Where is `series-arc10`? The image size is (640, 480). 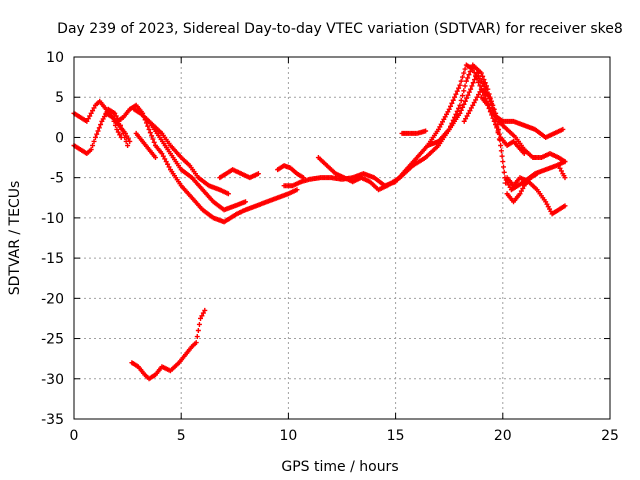 series-arc10 is located at coordinates (423, 125).